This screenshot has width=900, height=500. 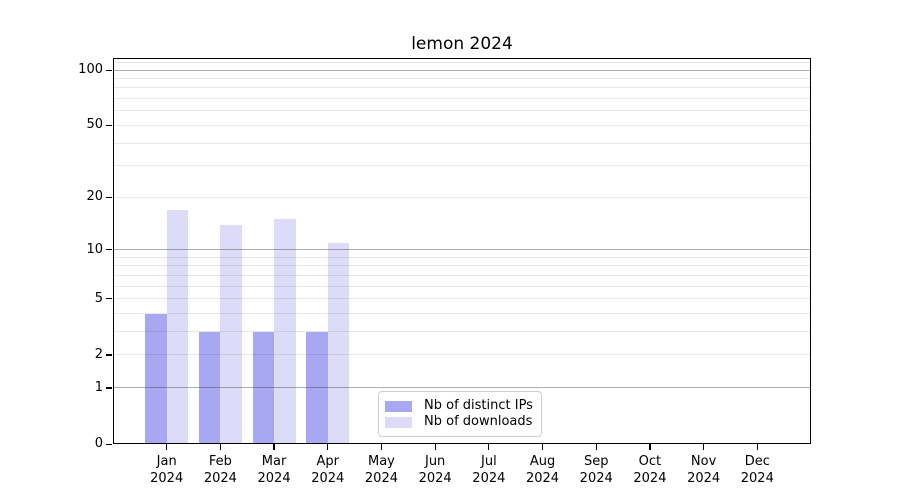 I want to click on y-tick-label: 1, so click(x=98, y=387).